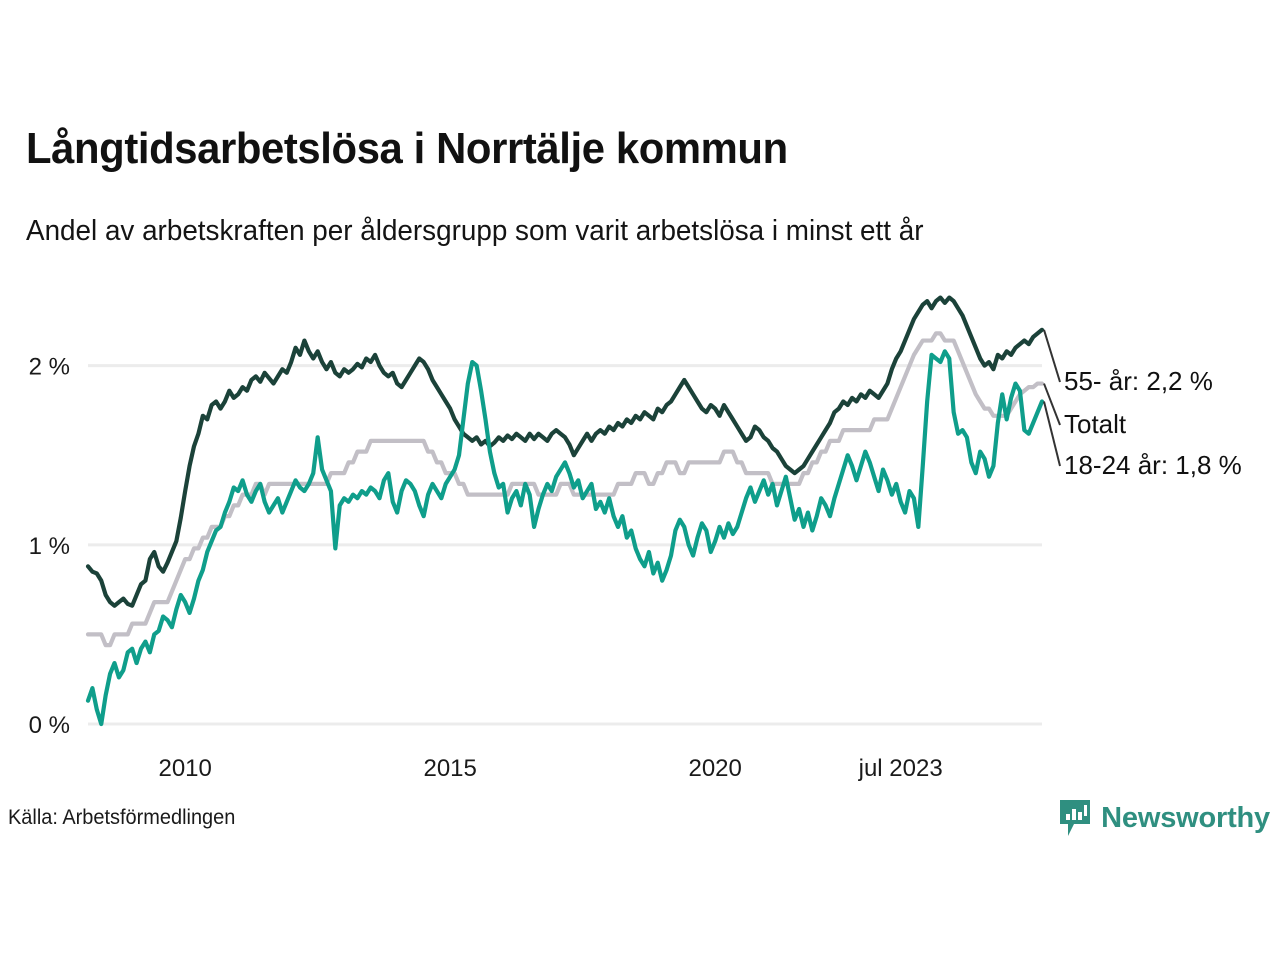 This screenshot has width=1280, height=960. Describe the element at coordinates (1052, 404) in the screenshot. I see `legend-leader-total` at that location.